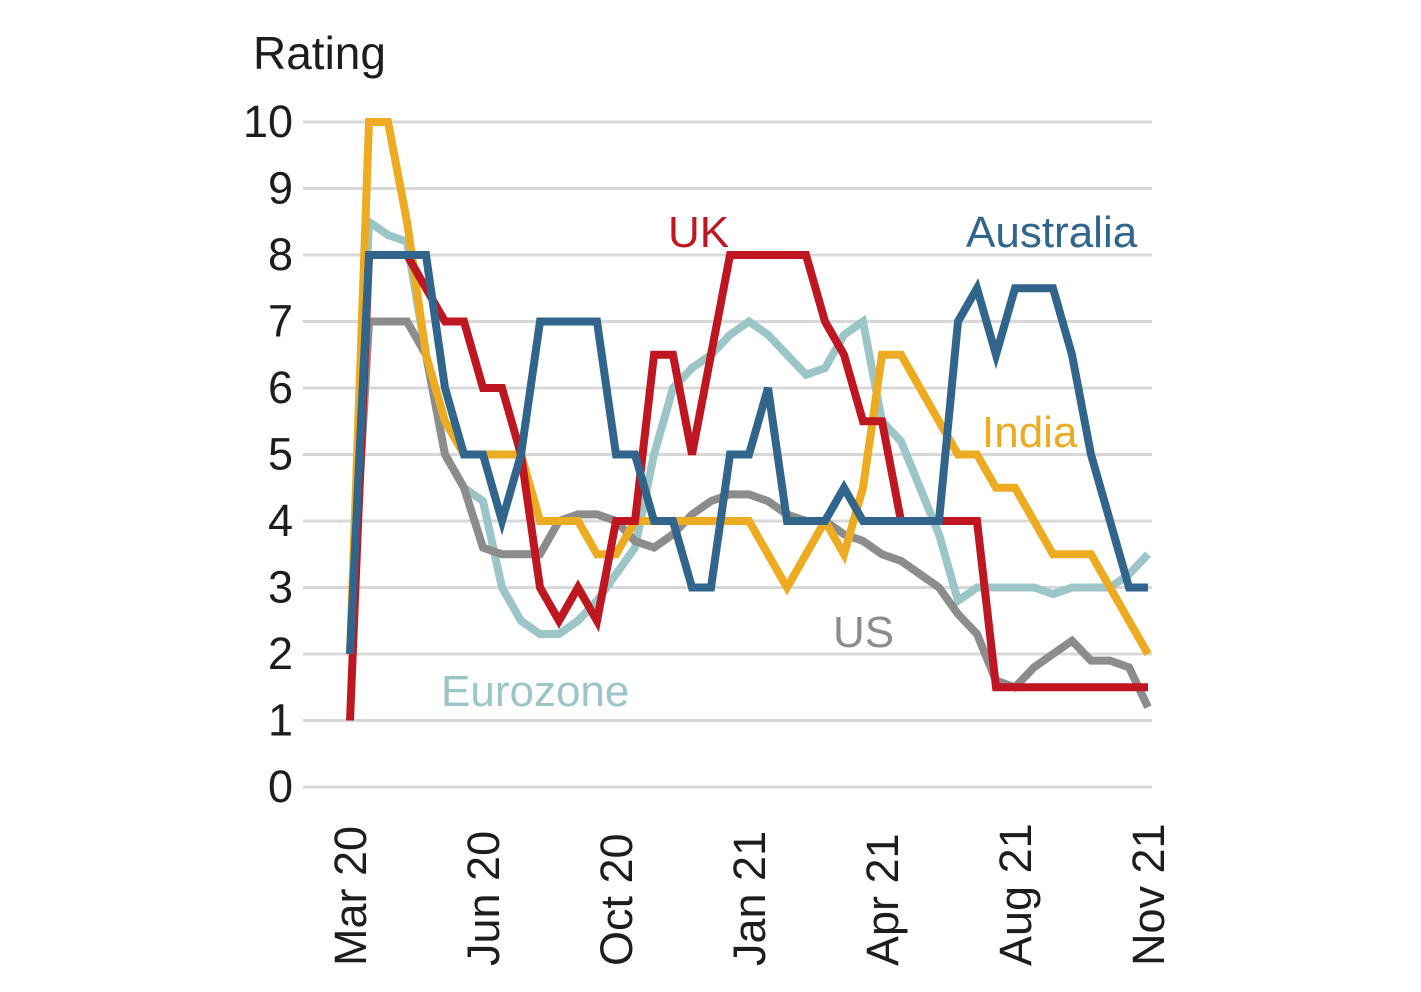 The width and height of the screenshot is (1421, 992). I want to click on y-tick-label-4: 4, so click(280, 520).